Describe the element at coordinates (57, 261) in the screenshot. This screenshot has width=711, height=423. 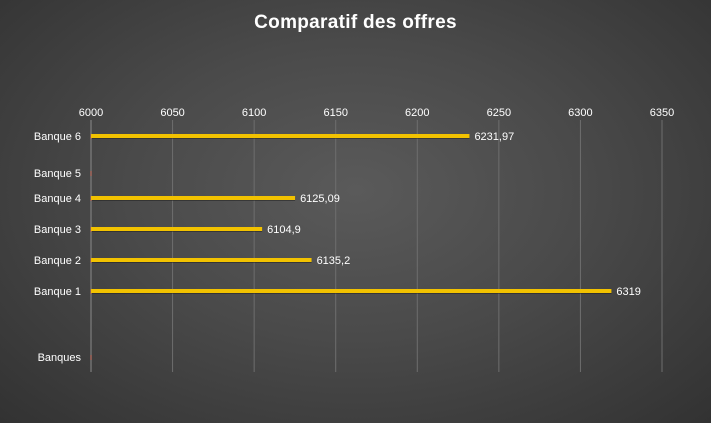
I see `category-label: Banque 2` at that location.